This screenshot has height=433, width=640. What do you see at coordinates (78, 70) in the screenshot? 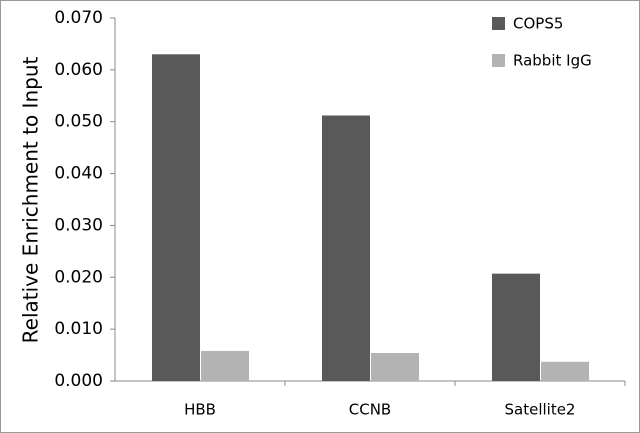
I see `y-tick-label: 0.060` at bounding box center [78, 70].